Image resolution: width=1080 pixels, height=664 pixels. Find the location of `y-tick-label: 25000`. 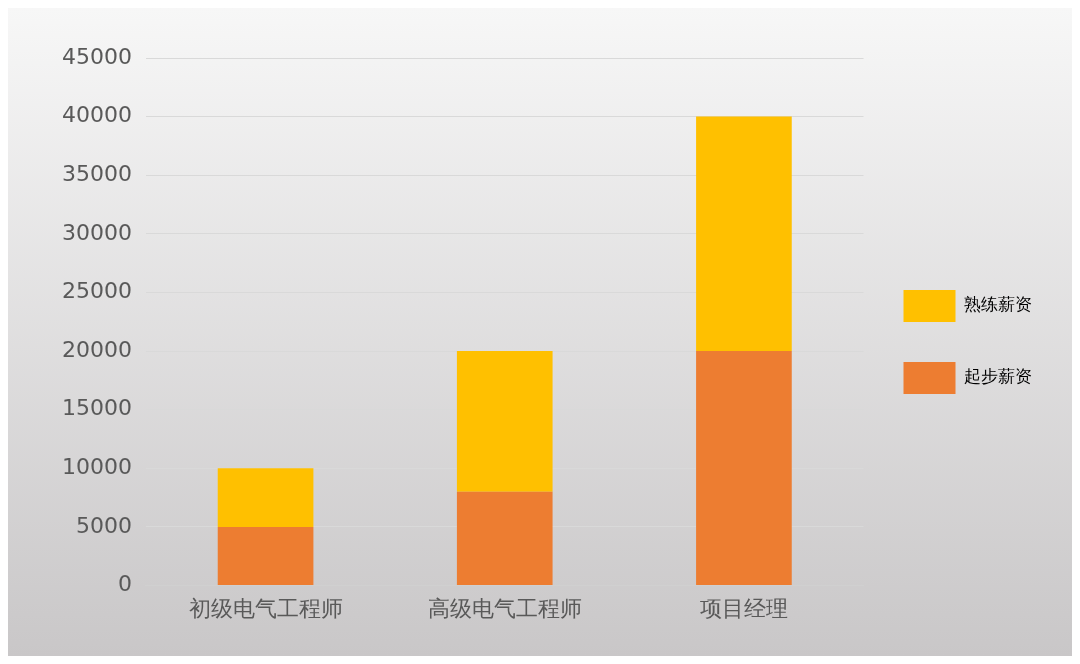

y-tick-label: 25000 is located at coordinates (96, 291).